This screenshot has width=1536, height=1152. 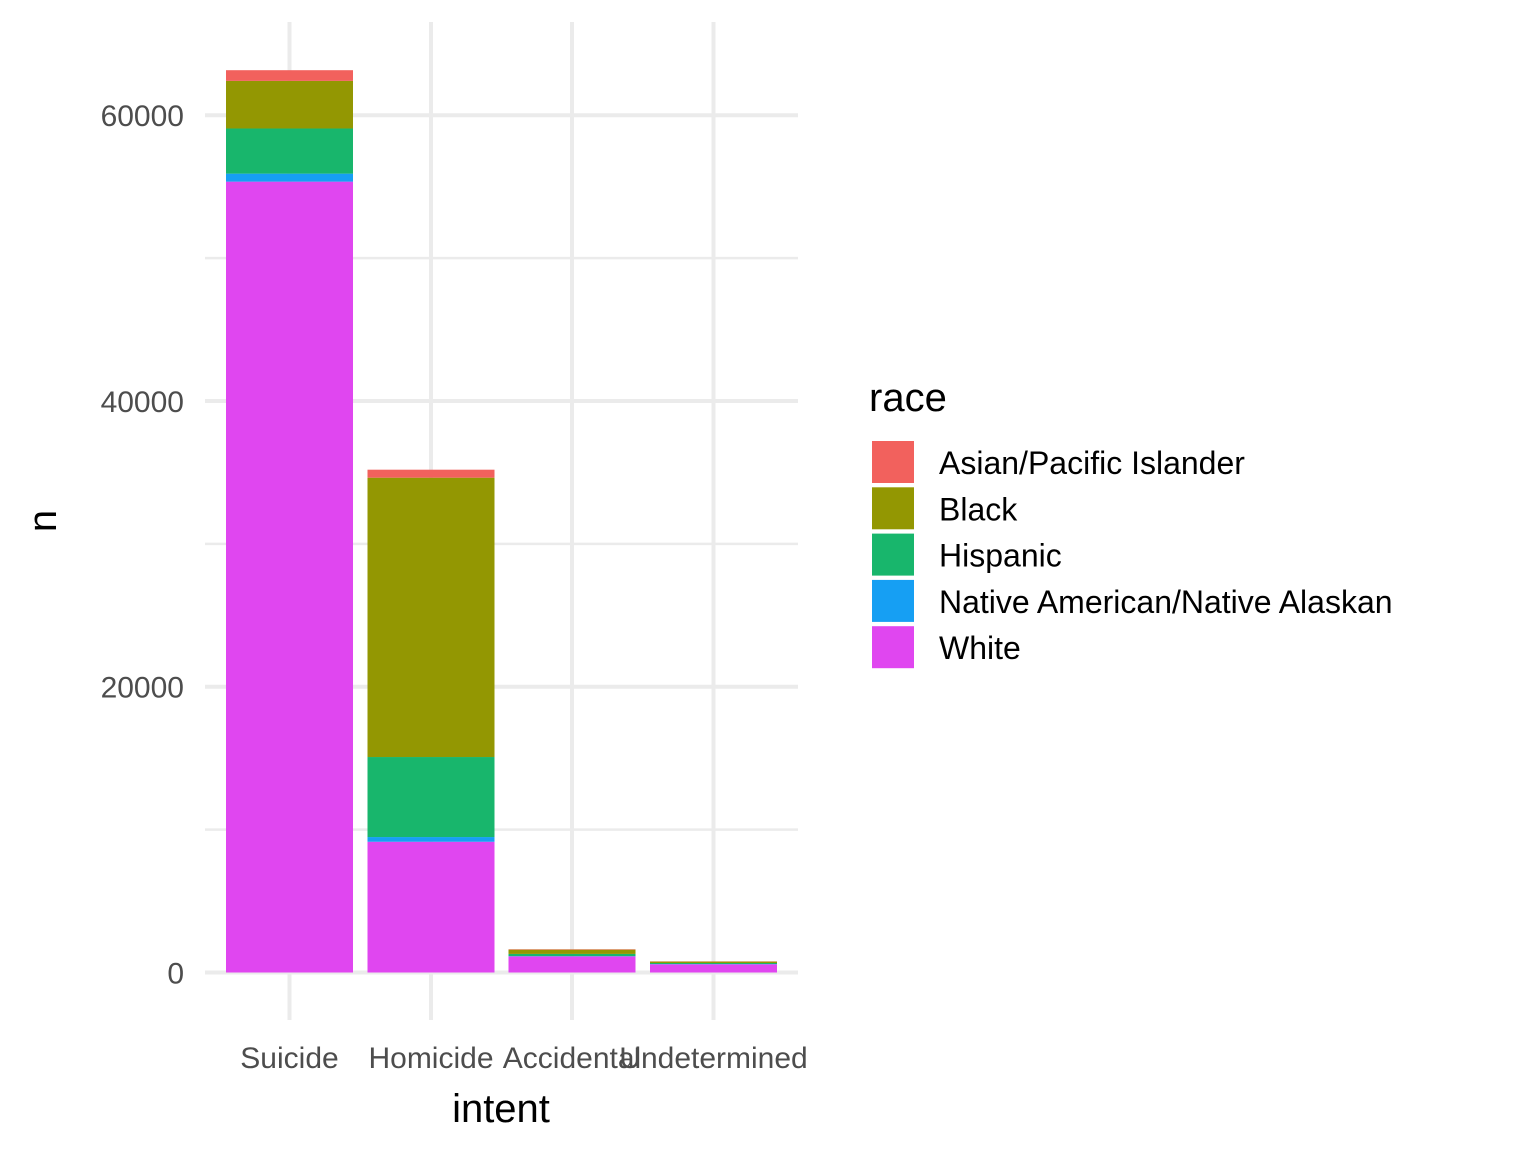 What do you see at coordinates (289, 104) in the screenshot?
I see `bar-suicide-black` at bounding box center [289, 104].